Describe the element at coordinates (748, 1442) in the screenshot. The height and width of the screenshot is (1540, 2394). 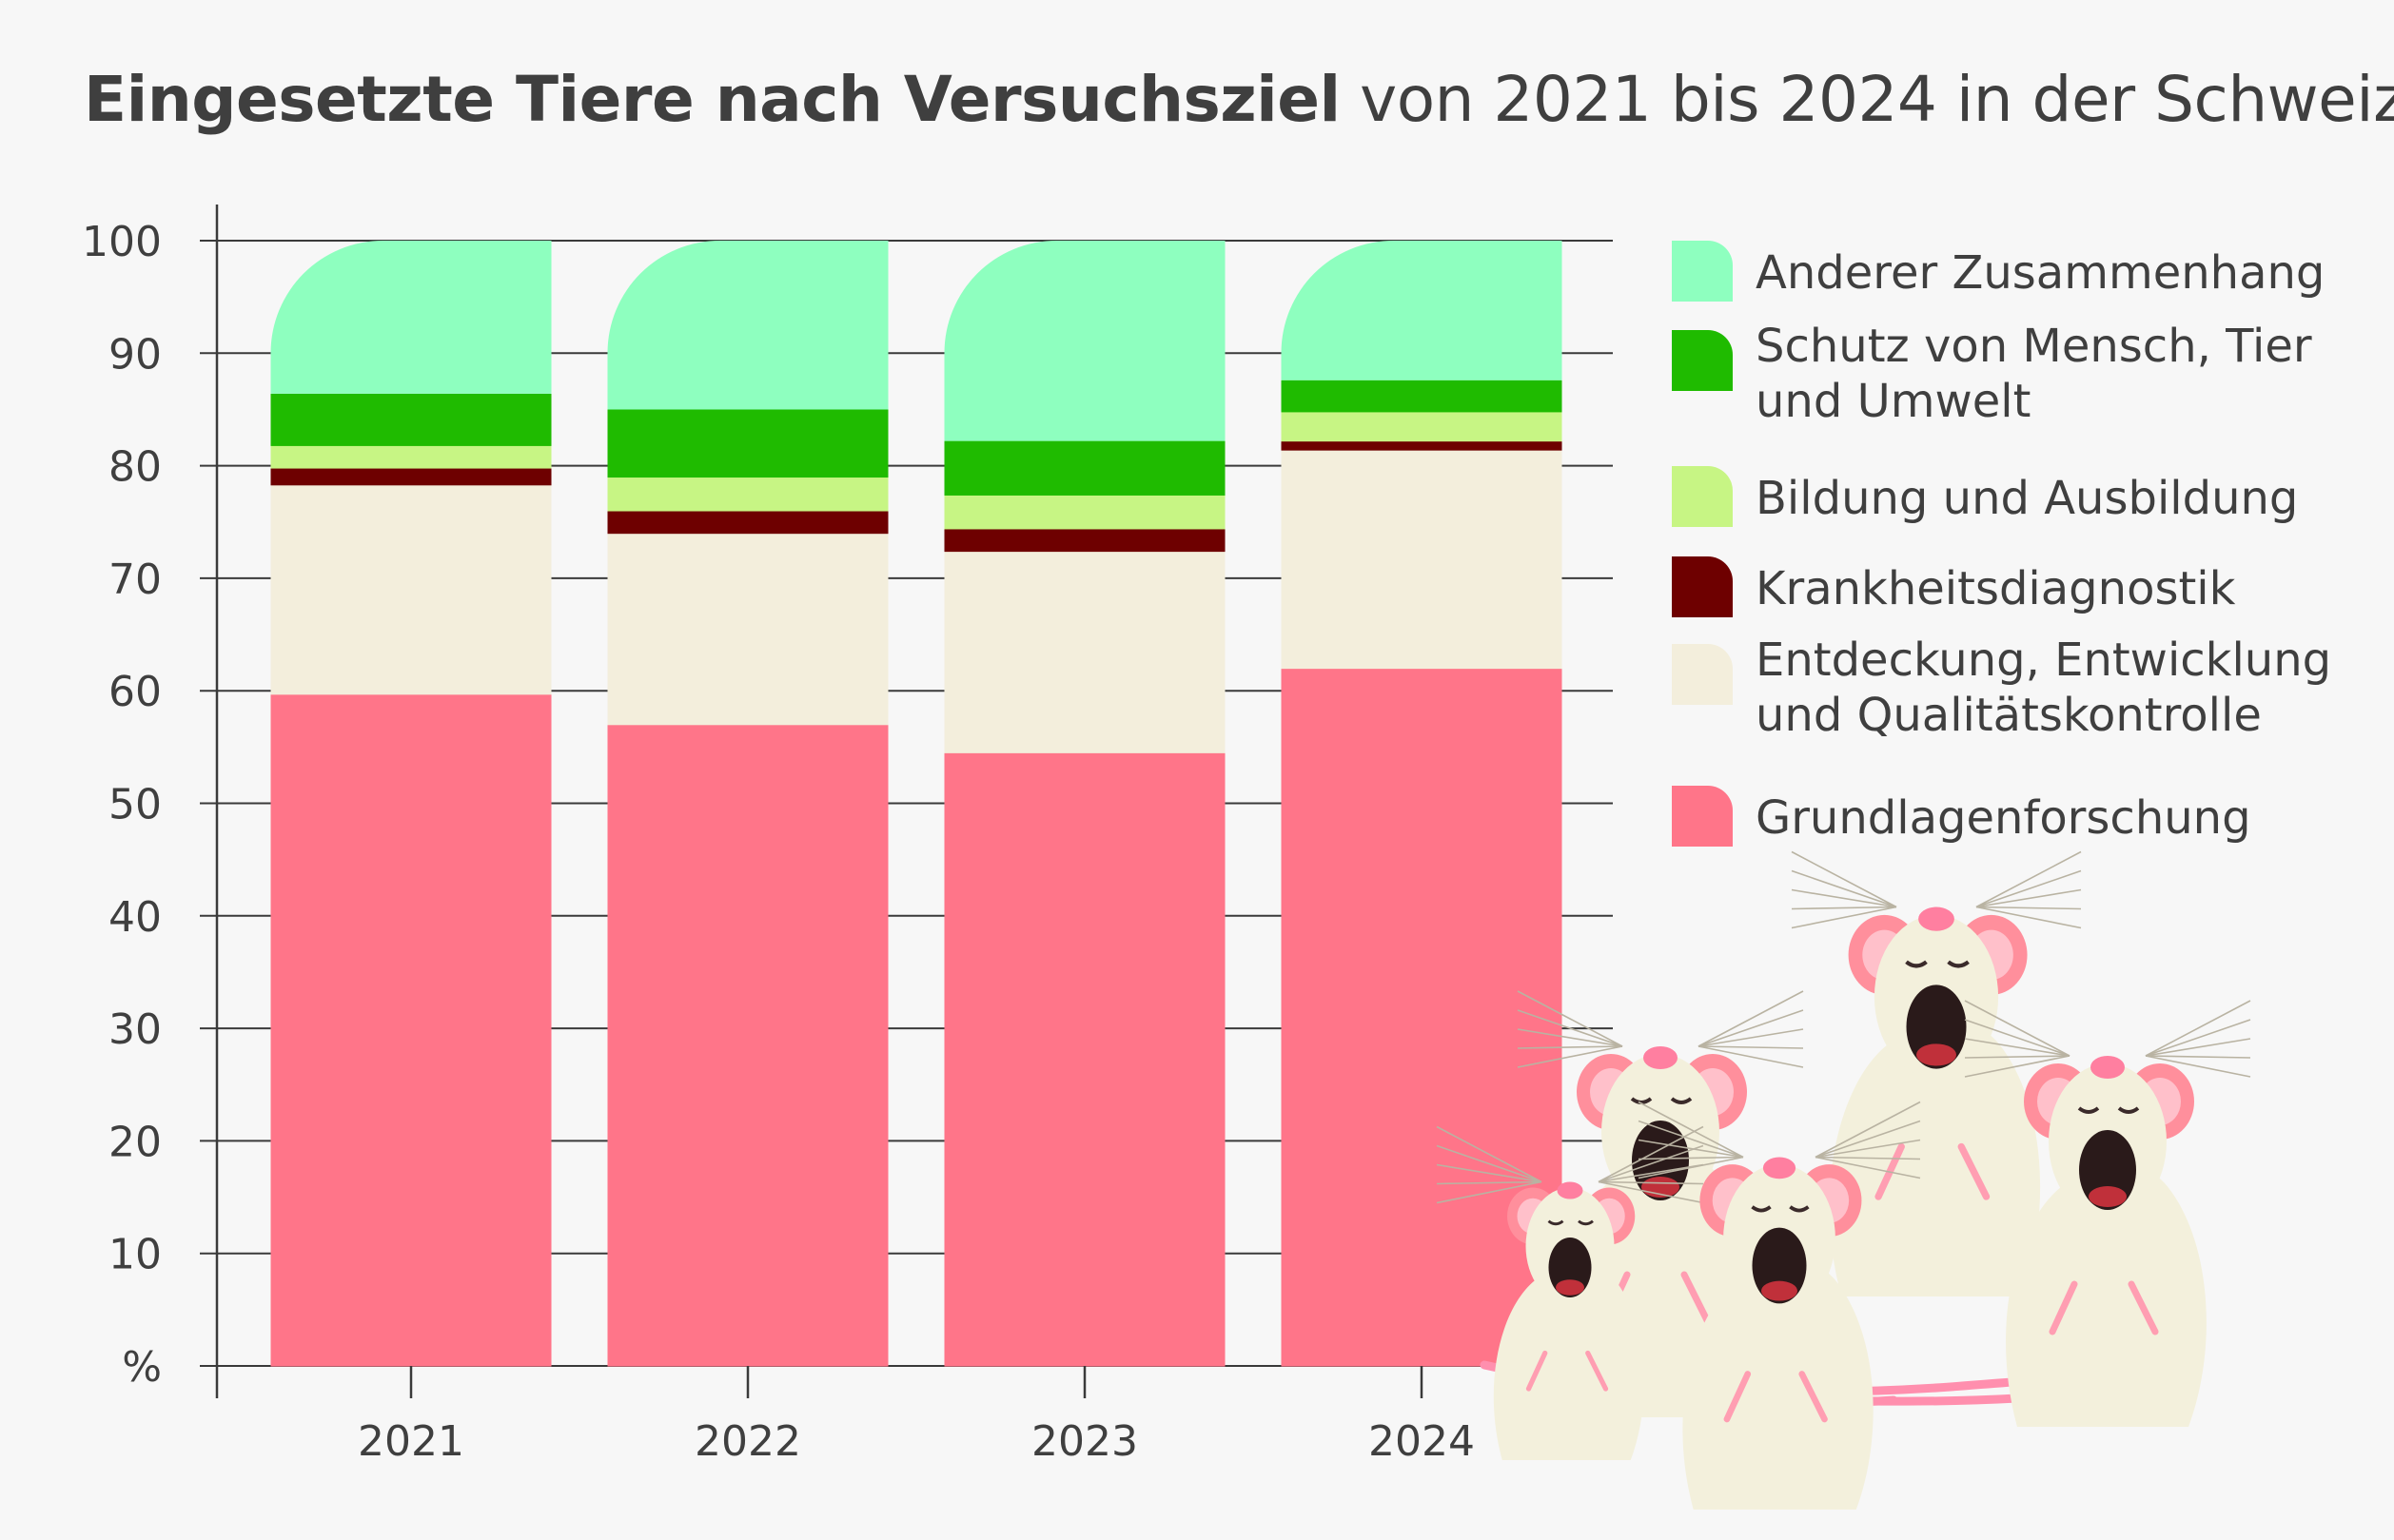
I see `x-tick-label: 2022` at that location.